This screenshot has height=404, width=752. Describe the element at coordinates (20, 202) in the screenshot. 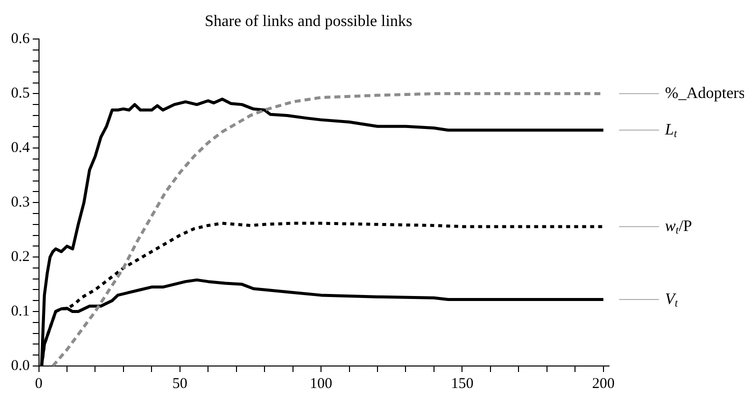

I see `y-tick-label: 0.3` at that location.